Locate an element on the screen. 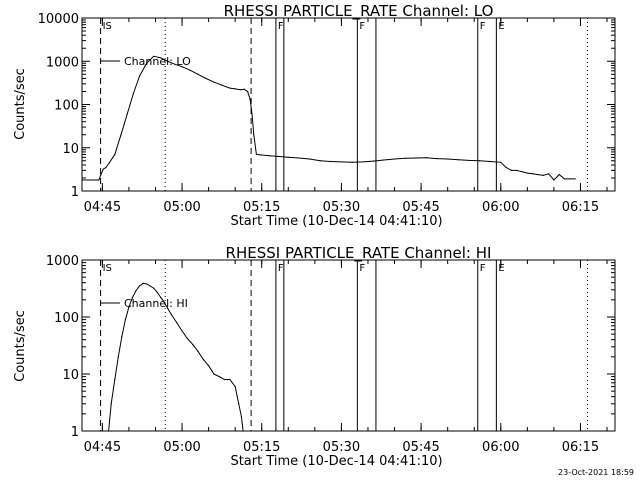  series-line is located at coordinates (176, 357).